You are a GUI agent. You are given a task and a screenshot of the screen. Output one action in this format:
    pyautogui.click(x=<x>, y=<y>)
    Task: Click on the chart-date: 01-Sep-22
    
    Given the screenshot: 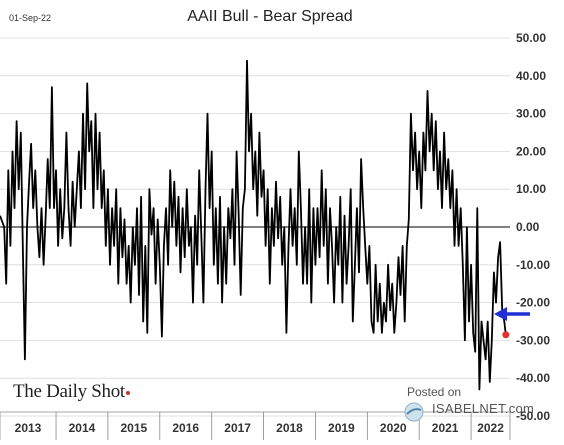 What is the action you would take?
    pyautogui.click(x=30, y=18)
    